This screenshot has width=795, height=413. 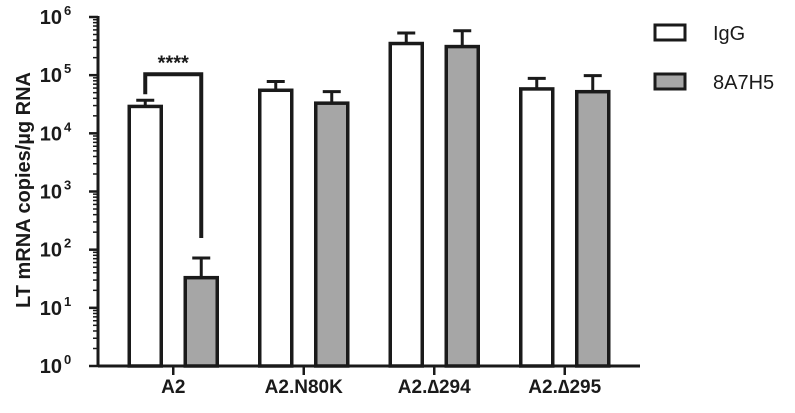 What do you see at coordinates (713, 58) in the screenshot?
I see `legend: IgG 8A7H5` at bounding box center [713, 58].